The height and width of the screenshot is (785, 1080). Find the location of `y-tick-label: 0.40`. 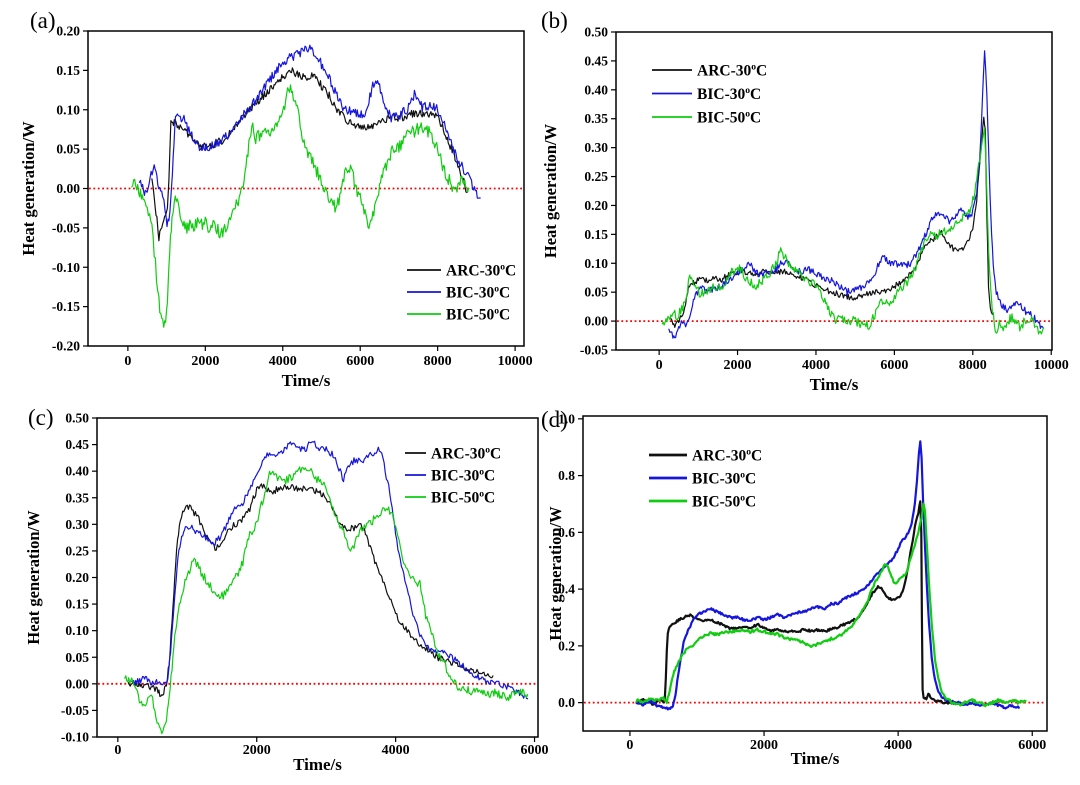

y-tick-label: 0.40 is located at coordinates (596, 89).